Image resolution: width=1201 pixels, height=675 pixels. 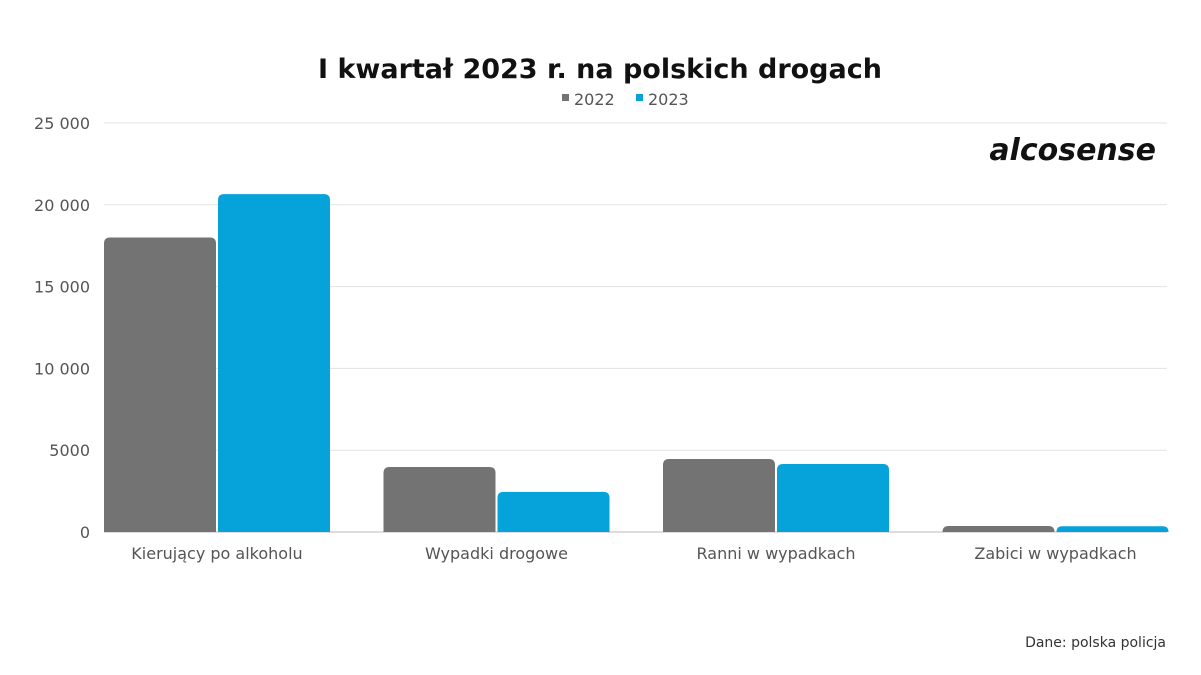 I want to click on y-tick-label: 10 000, so click(x=62, y=368).